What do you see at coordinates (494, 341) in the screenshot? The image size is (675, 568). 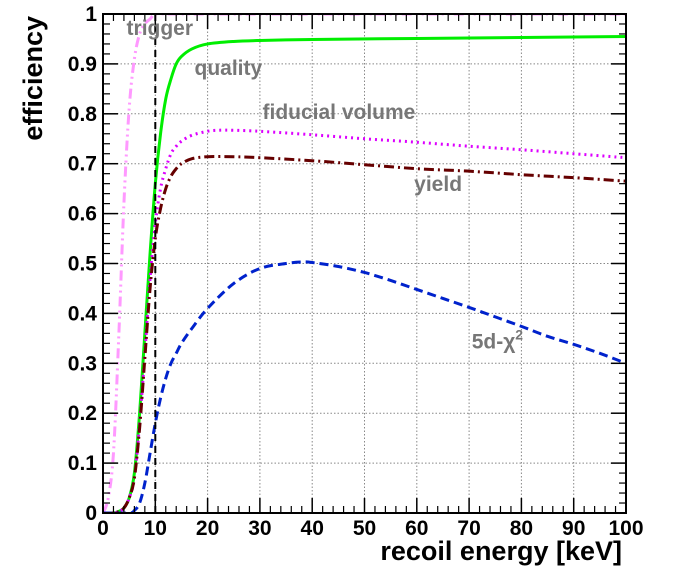 I see `curve-label-text: 5d-χ` at bounding box center [494, 341].